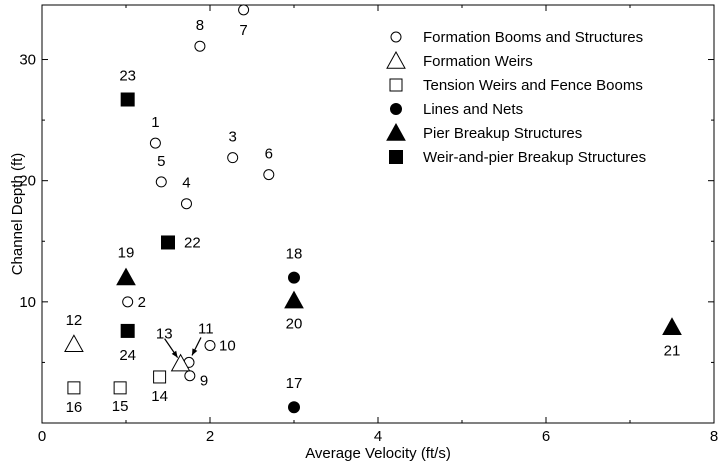 The image size is (725, 467). I want to click on x-tick-label: 4, so click(378, 436).